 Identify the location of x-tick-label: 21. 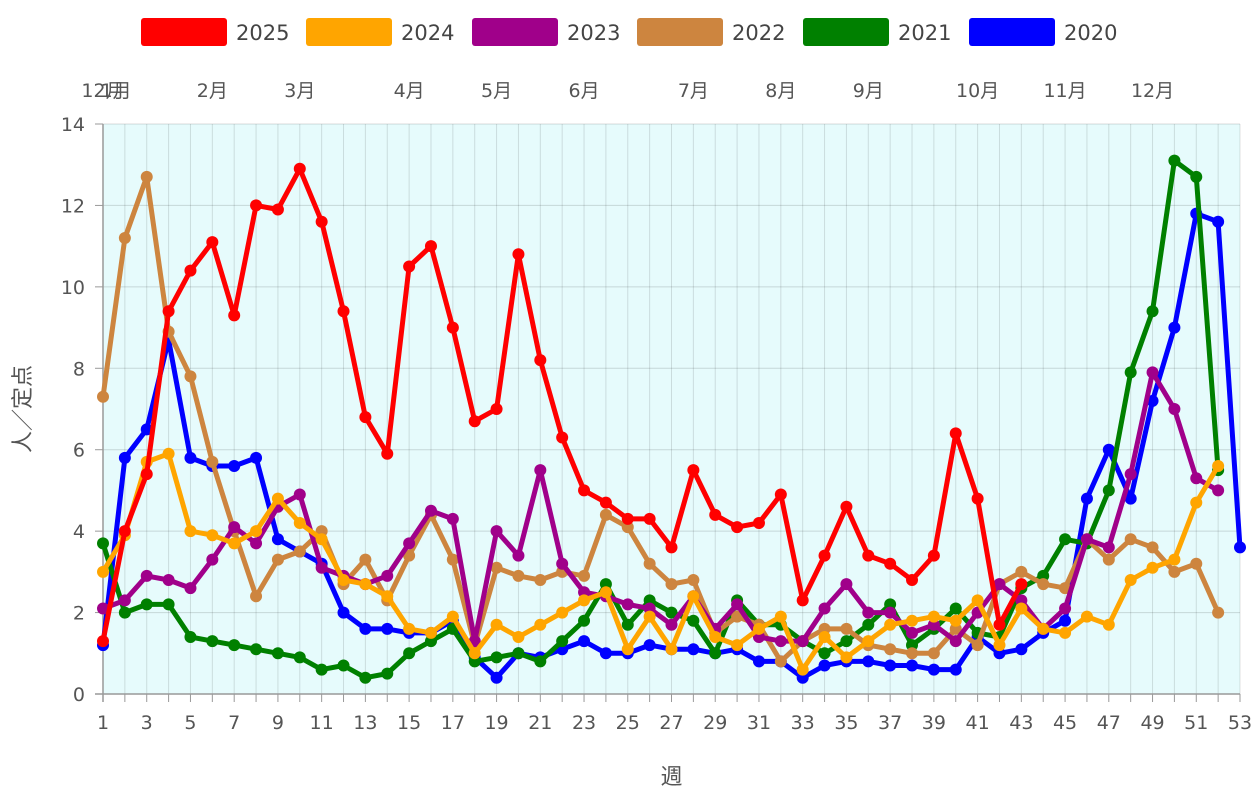
(540, 723).